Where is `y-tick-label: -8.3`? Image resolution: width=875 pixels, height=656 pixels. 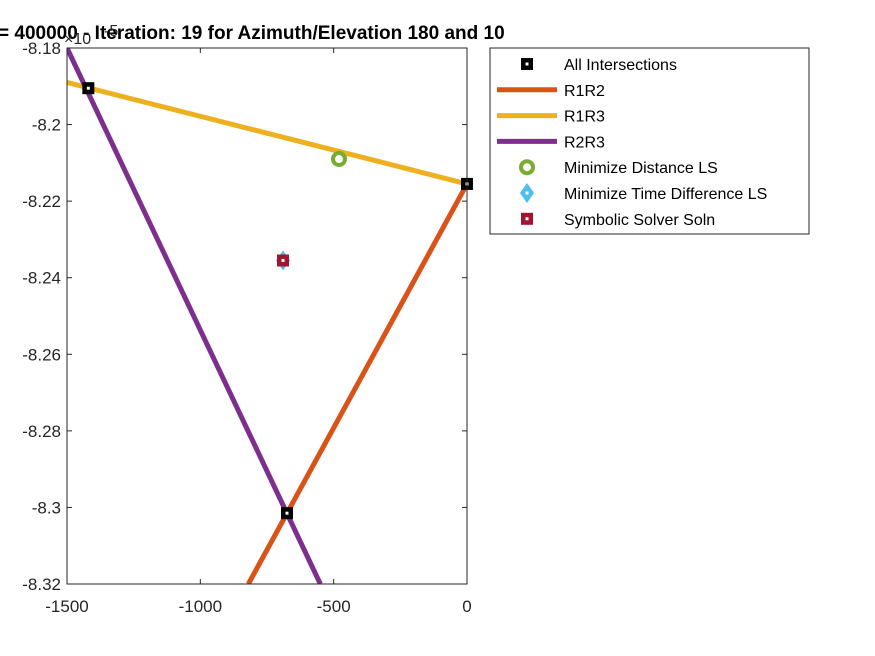 y-tick-label: -8.3 is located at coordinates (46, 507).